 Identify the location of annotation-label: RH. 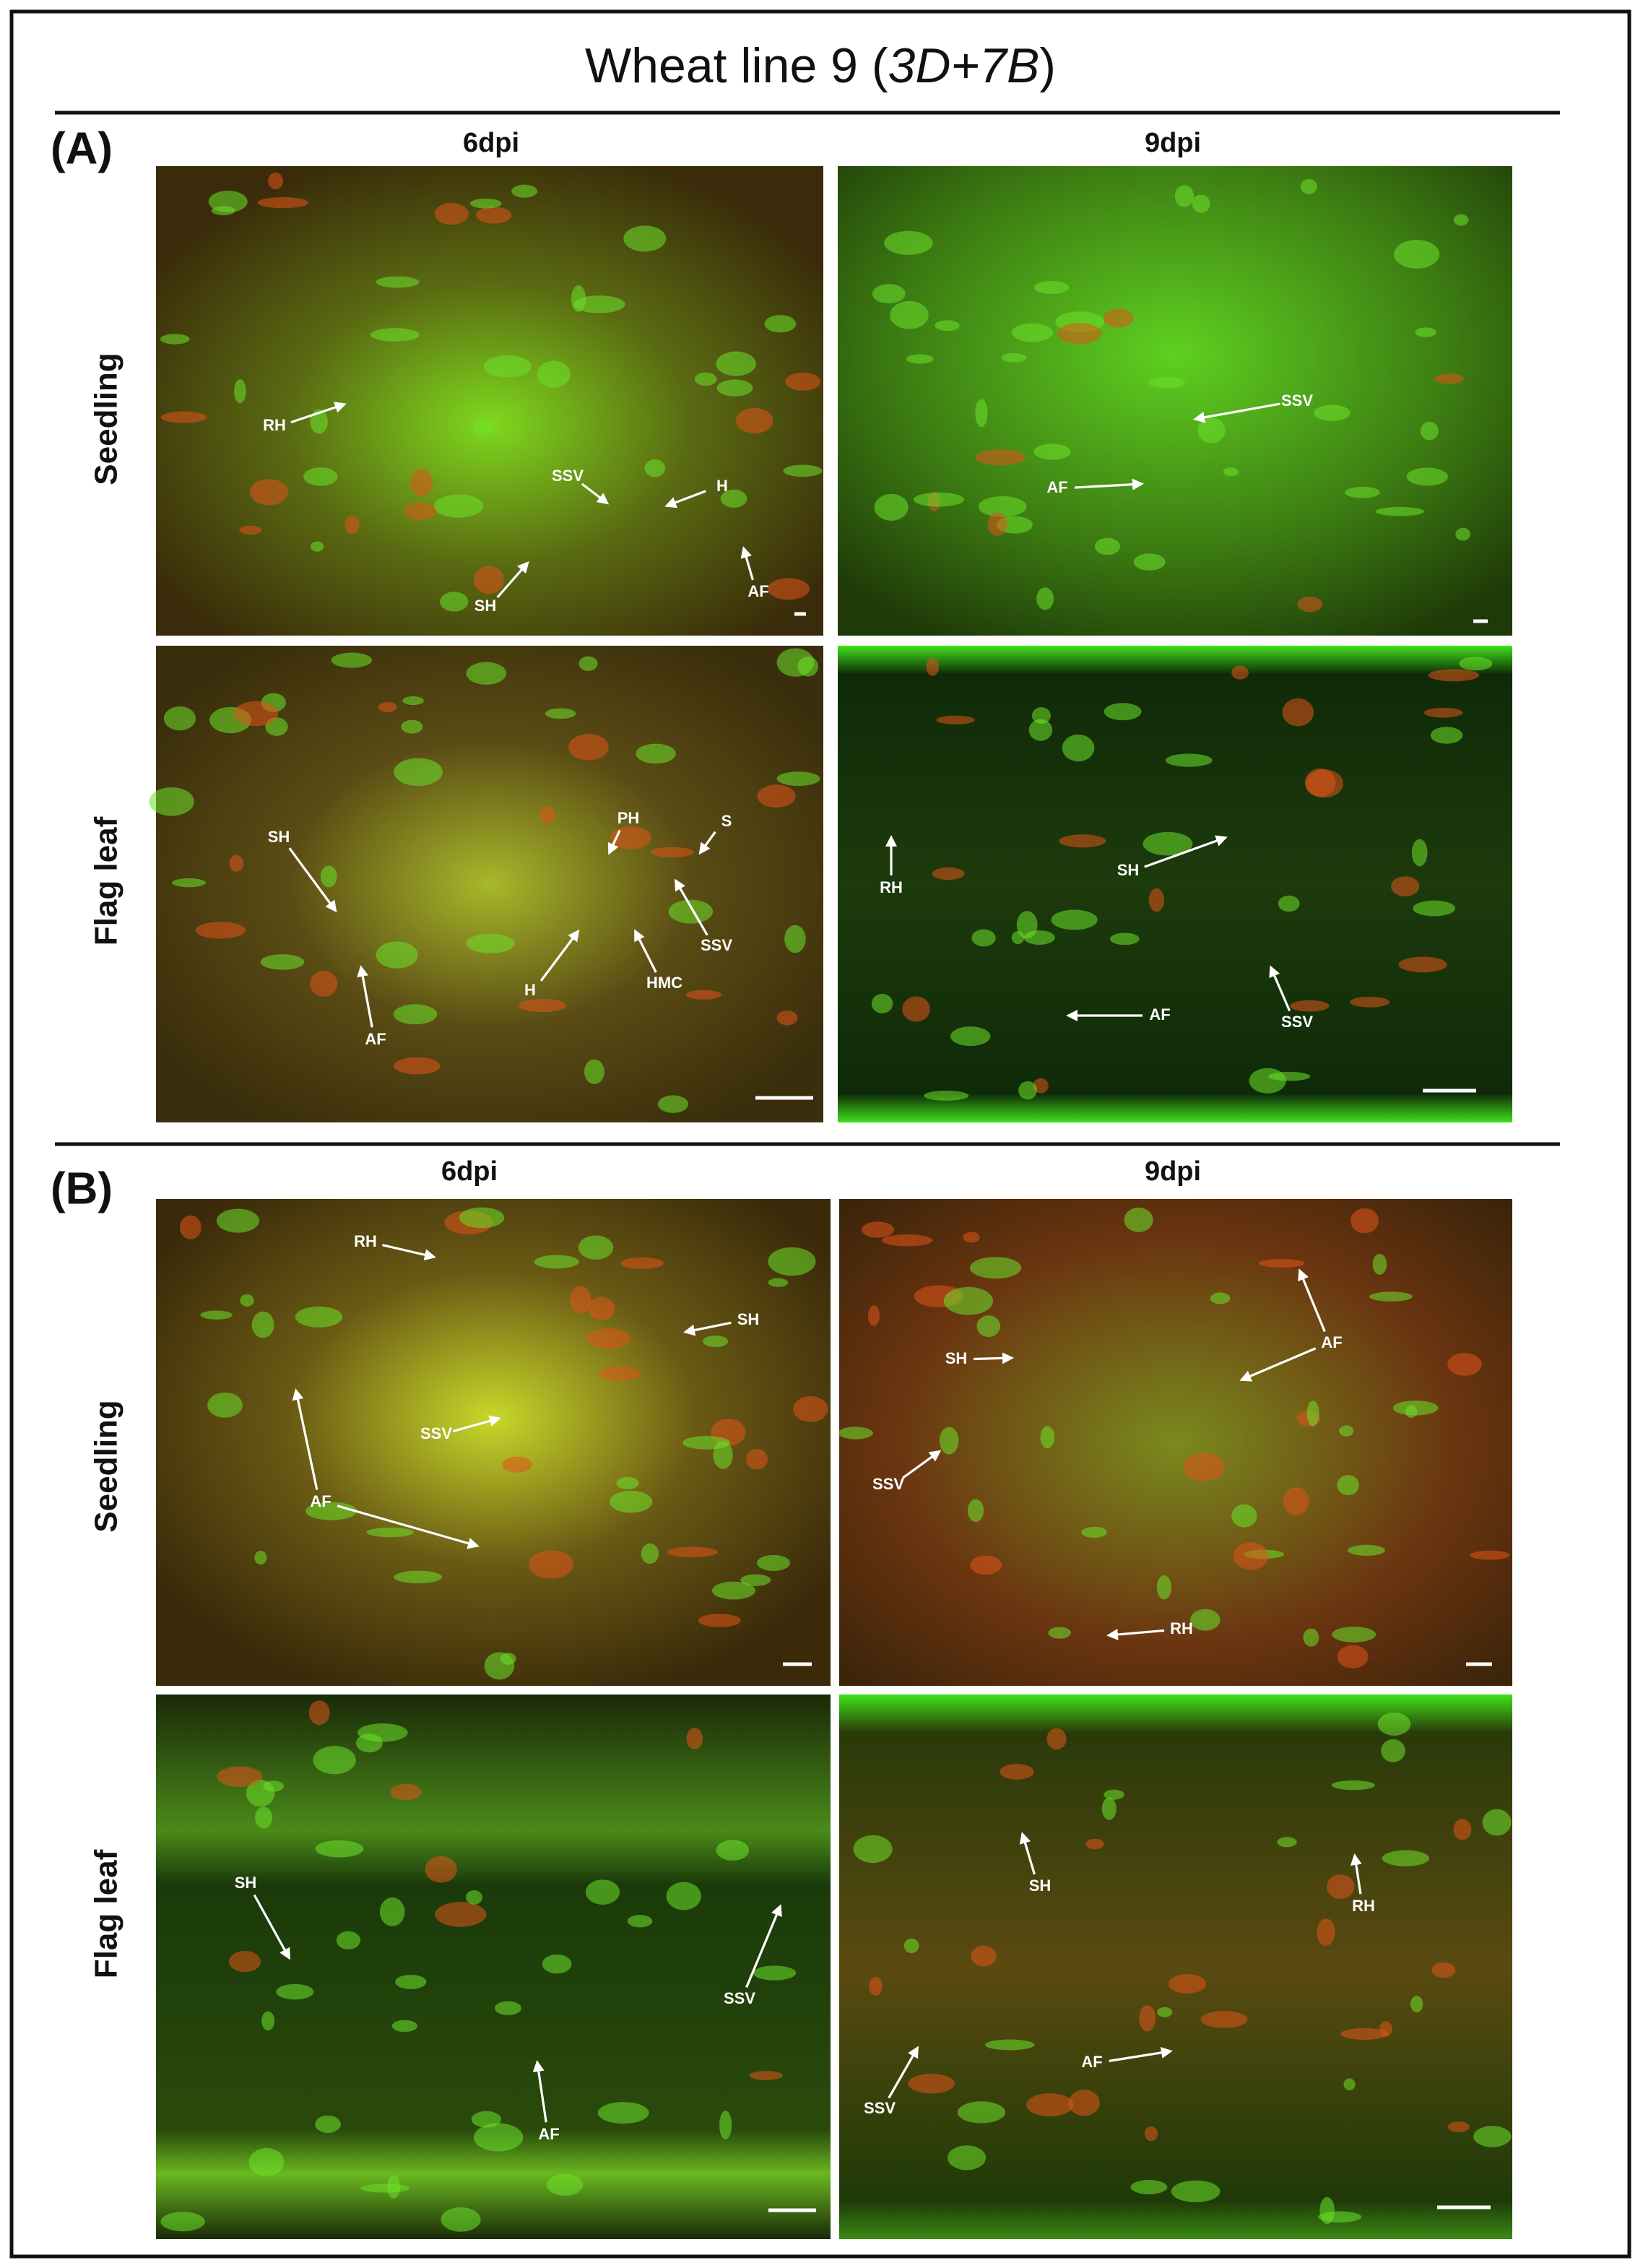
(891, 887).